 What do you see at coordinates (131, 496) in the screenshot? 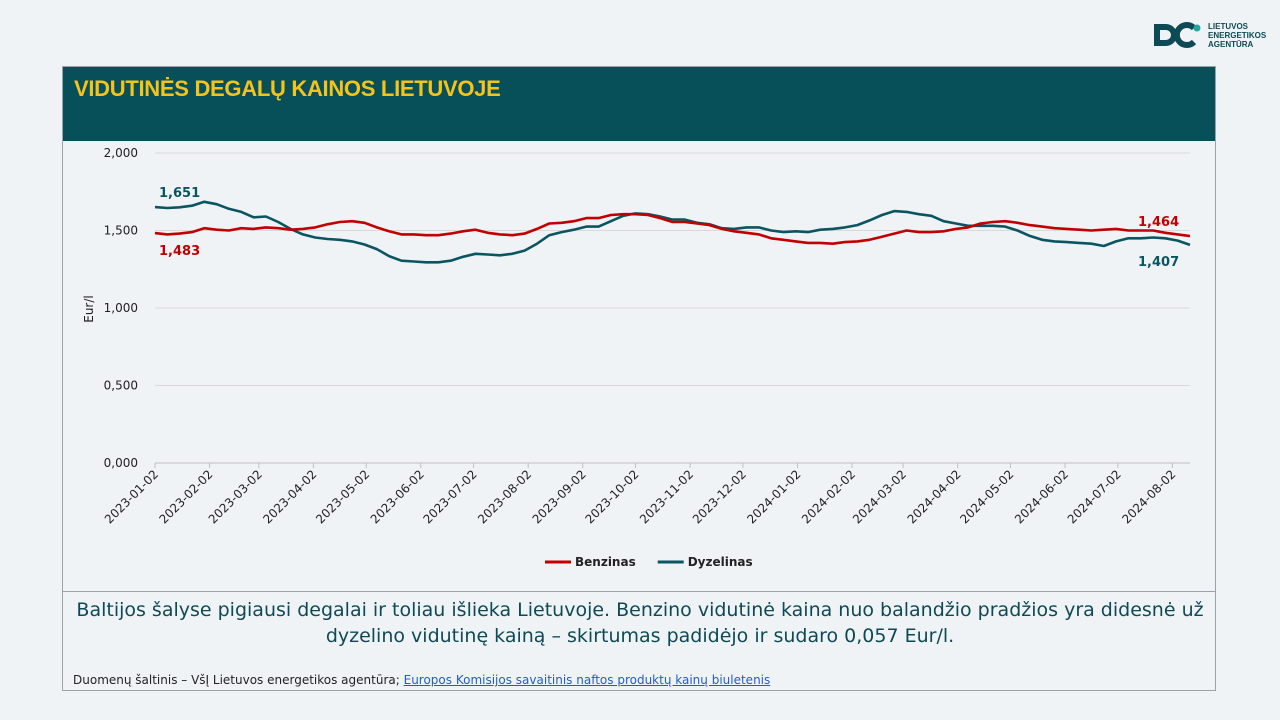
I see `x-tick-label: 2023-01-02` at bounding box center [131, 496].